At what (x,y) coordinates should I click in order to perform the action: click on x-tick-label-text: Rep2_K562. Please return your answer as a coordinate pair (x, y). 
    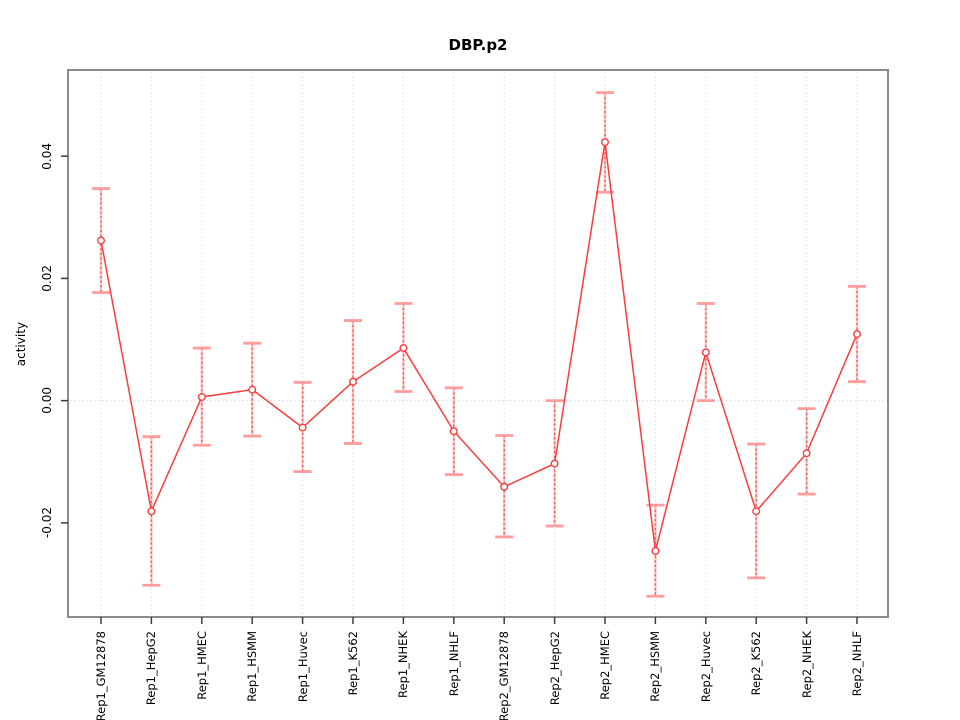
    Looking at the image, I should click on (756, 663).